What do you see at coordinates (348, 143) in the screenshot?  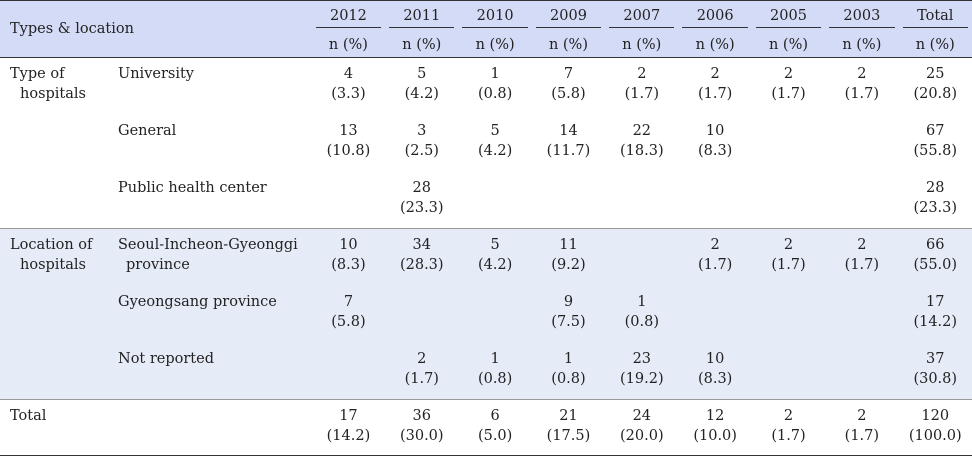 I see `value-cell: 13 (10.8)` at bounding box center [348, 143].